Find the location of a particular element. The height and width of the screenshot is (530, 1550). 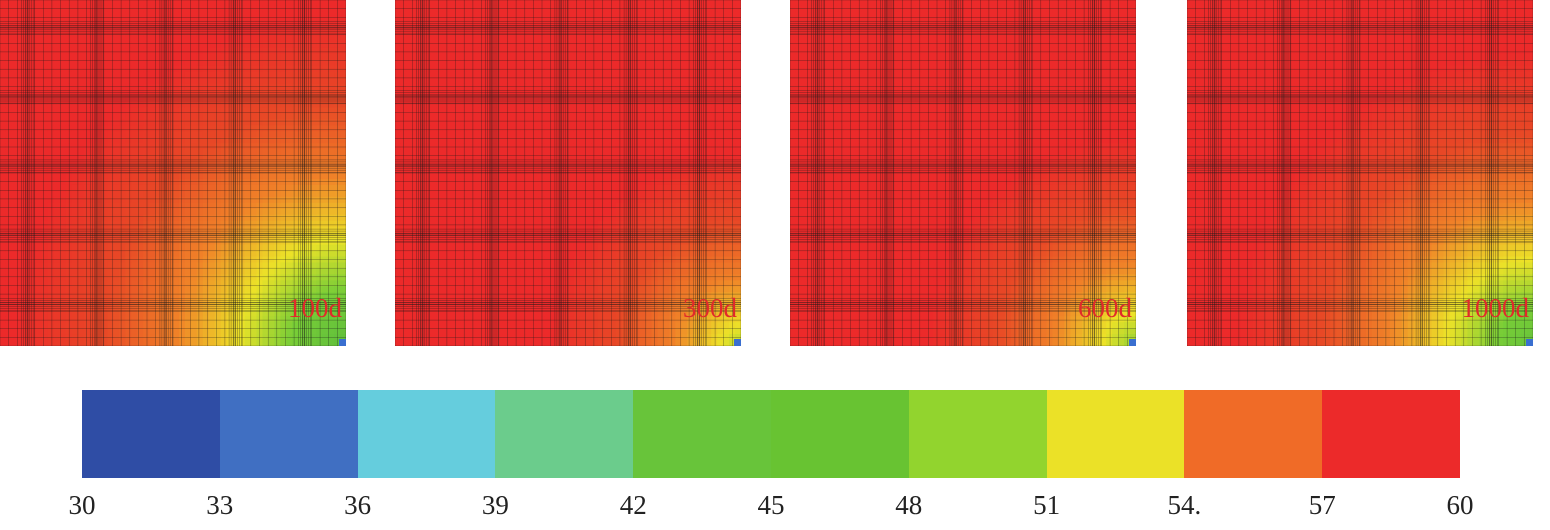

color-scale-tick-label: 39 is located at coordinates (495, 505).